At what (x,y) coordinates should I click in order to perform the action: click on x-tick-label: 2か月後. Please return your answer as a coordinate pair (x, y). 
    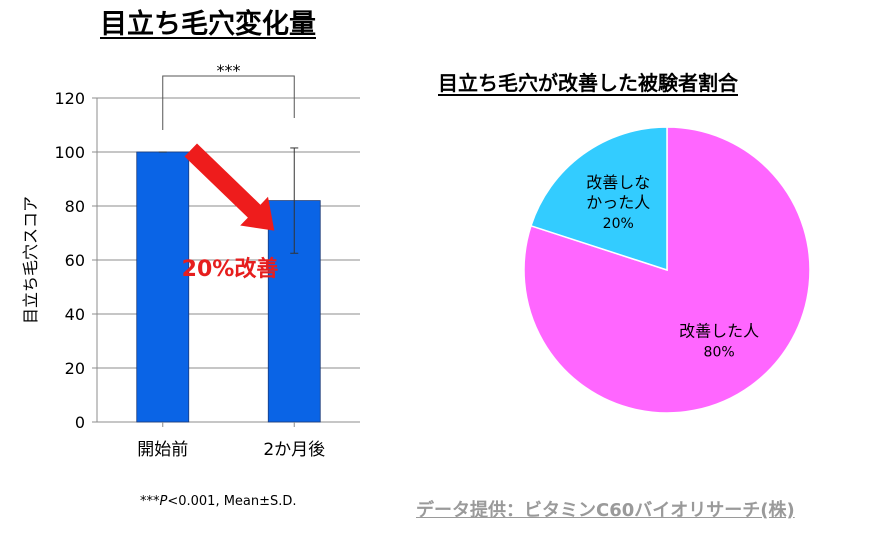
    Looking at the image, I should click on (294, 450).